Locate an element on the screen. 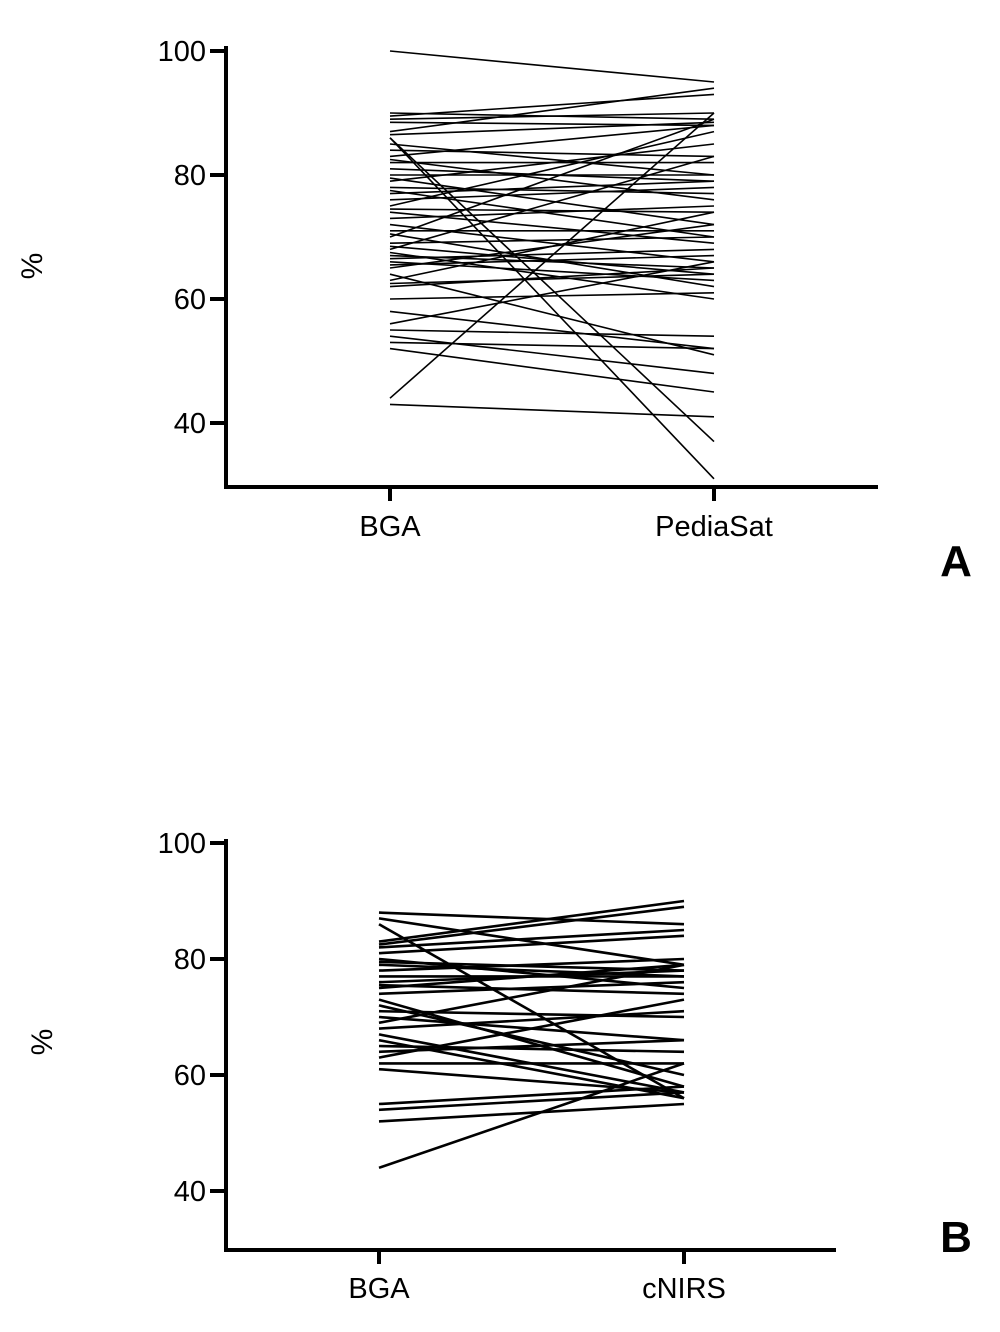 This screenshot has height=1332, width=1000. x-category-label: PediaSat is located at coordinates (714, 527).